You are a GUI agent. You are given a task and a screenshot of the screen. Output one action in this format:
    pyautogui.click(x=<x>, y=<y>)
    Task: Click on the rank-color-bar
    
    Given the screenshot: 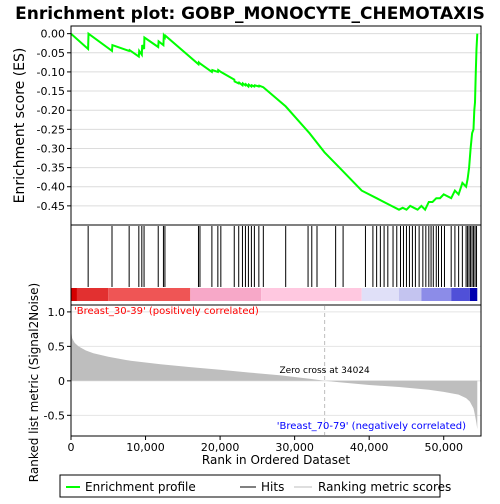 What is the action you would take?
    pyautogui.click(x=274, y=294)
    